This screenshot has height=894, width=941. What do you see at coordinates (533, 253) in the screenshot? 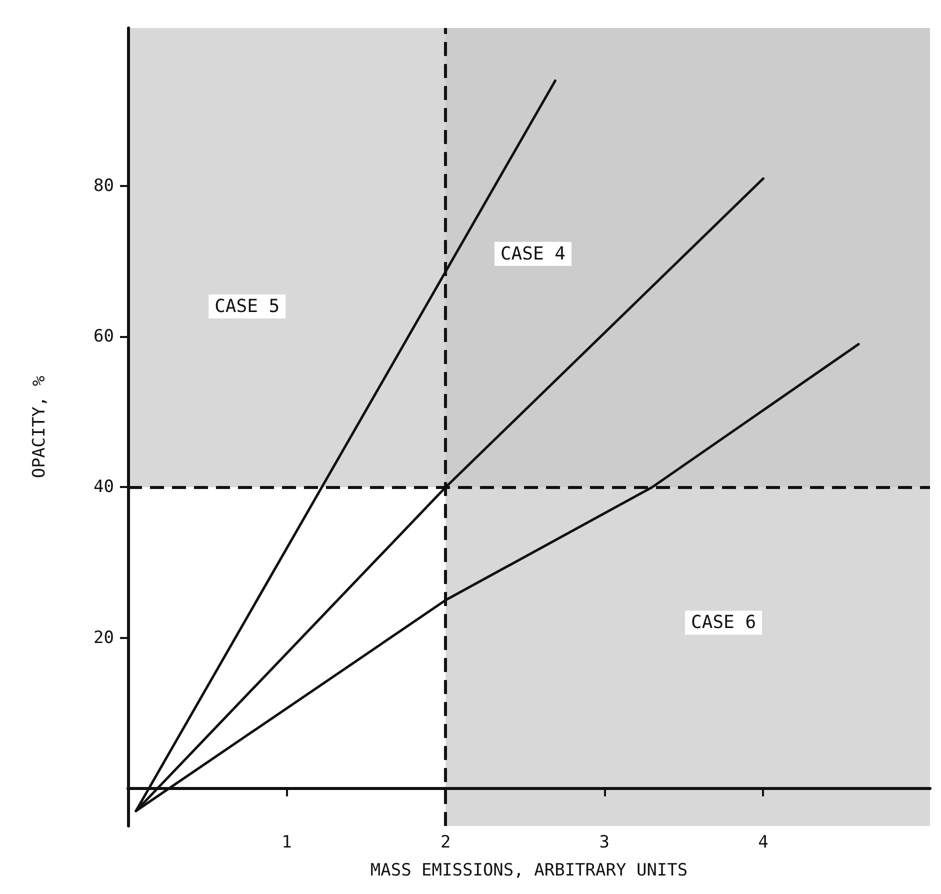
I see `annotation: CASE 4` at bounding box center [533, 253].